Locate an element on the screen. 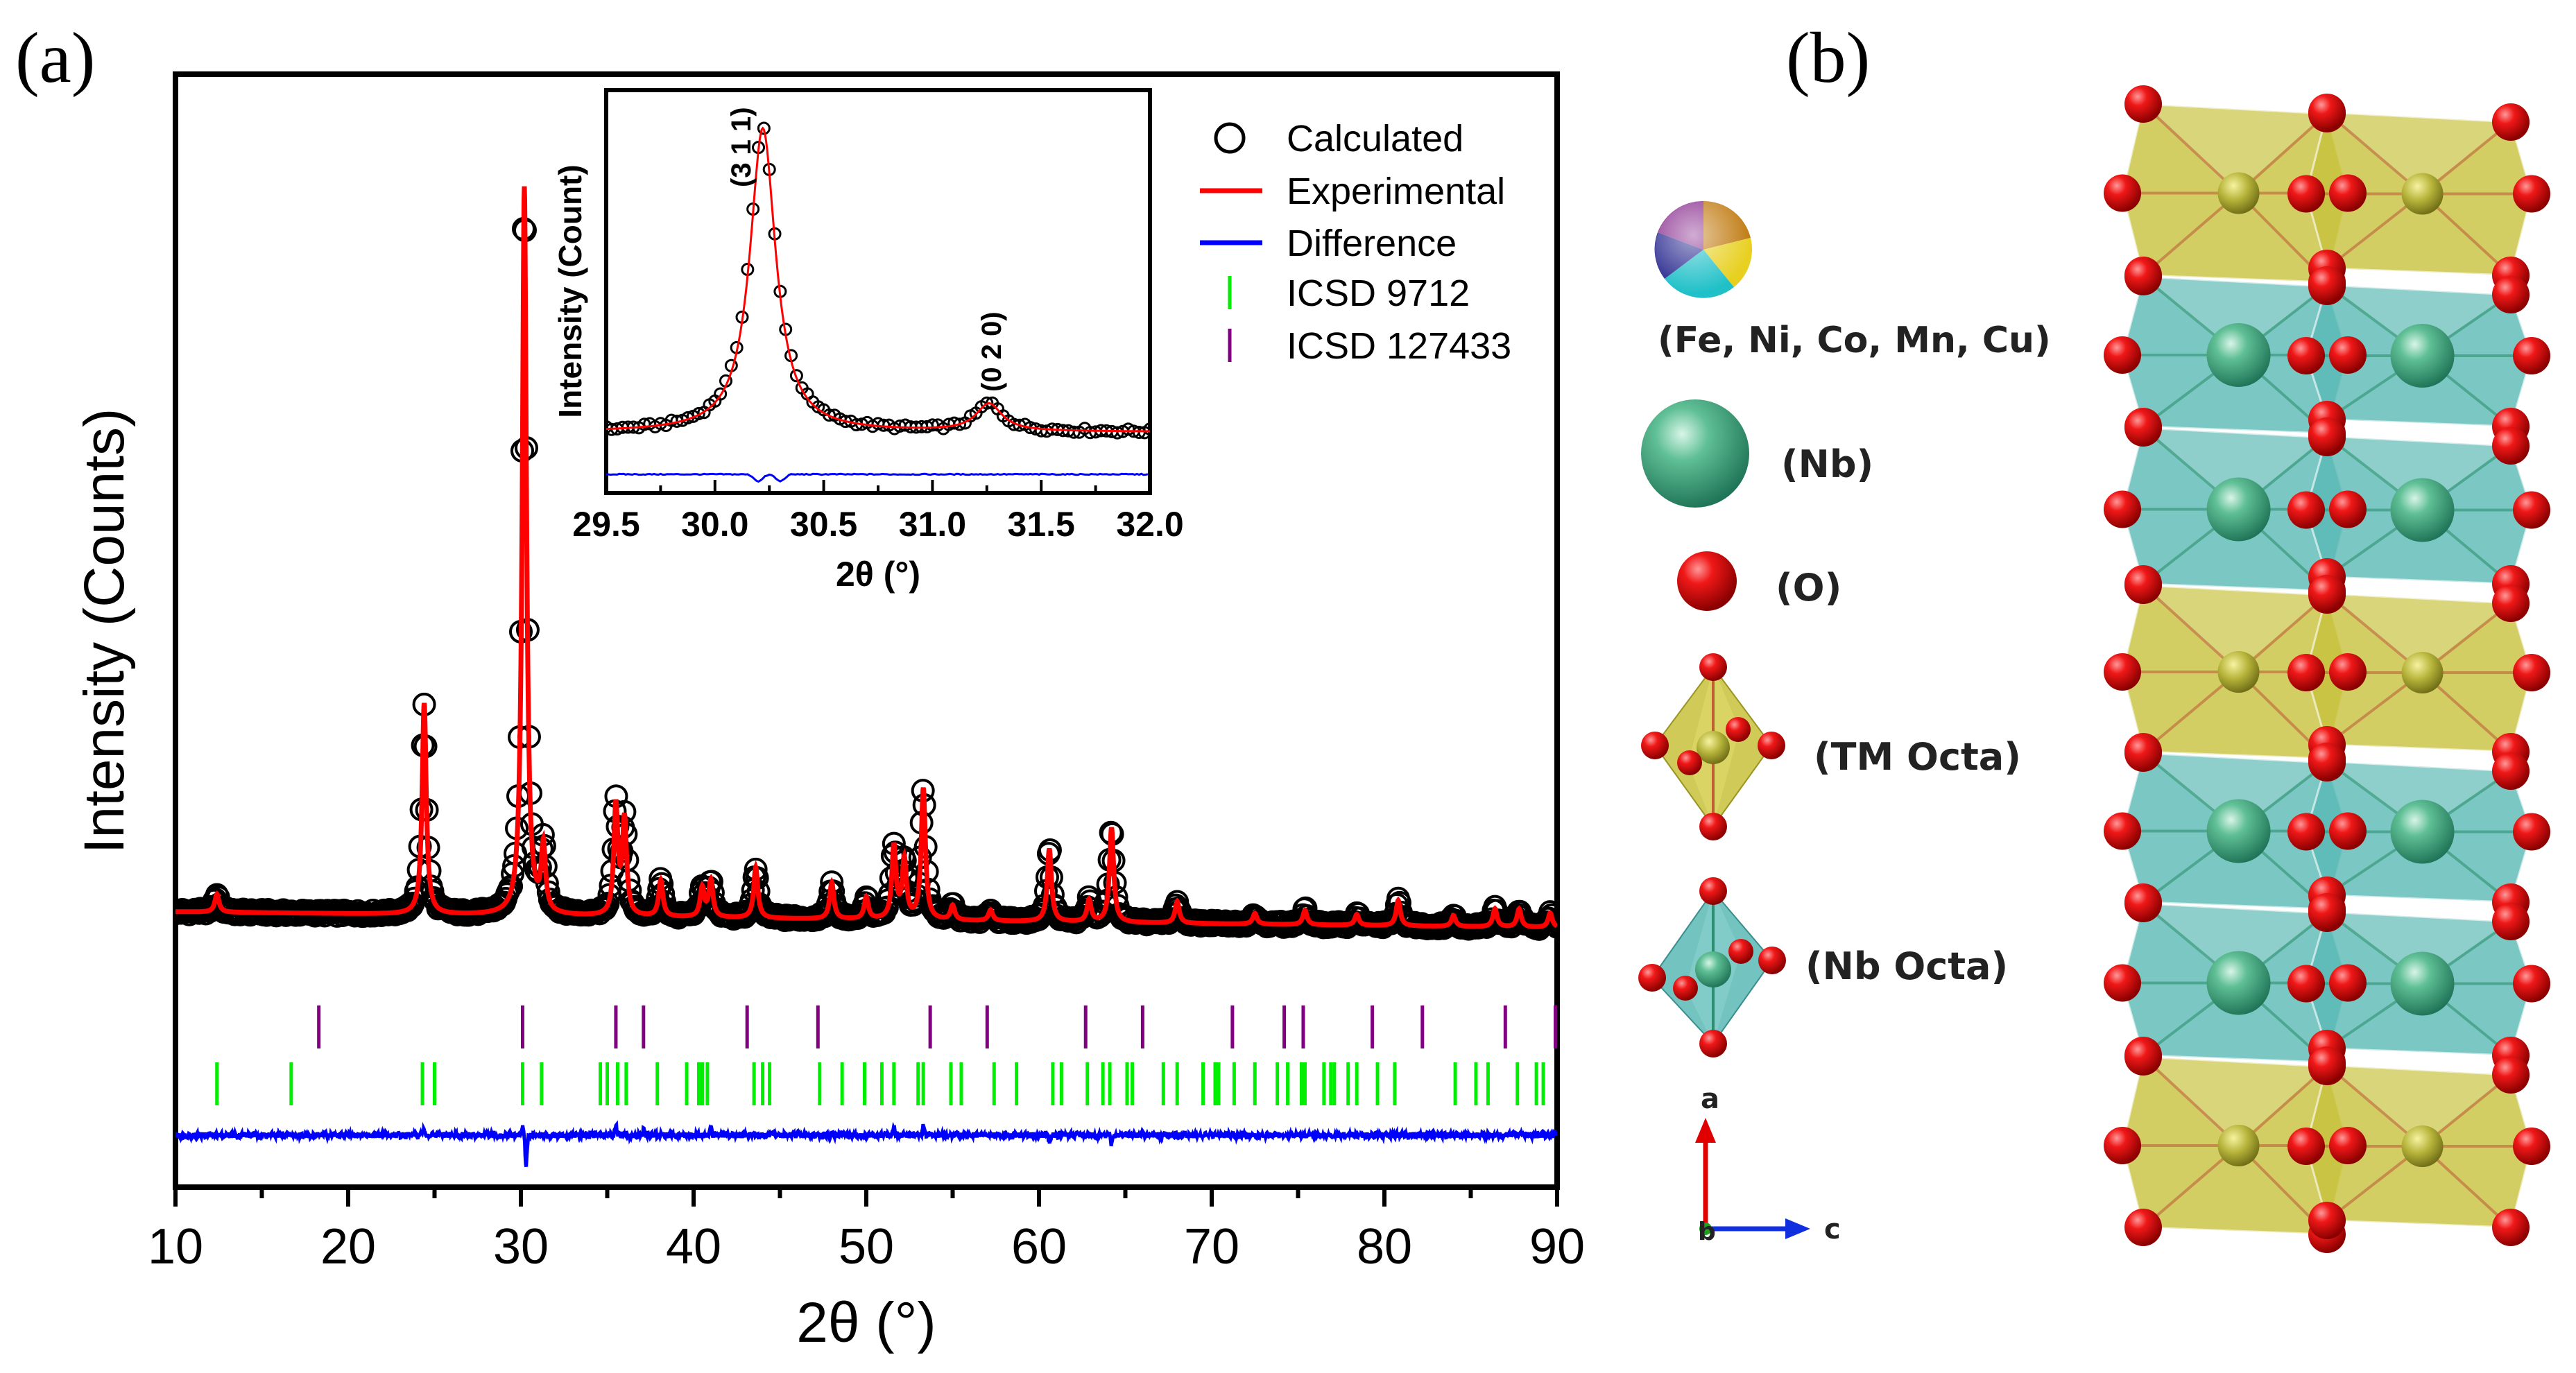 The image size is (2576, 1373). x-tick-label: 90 is located at coordinates (1557, 1247).